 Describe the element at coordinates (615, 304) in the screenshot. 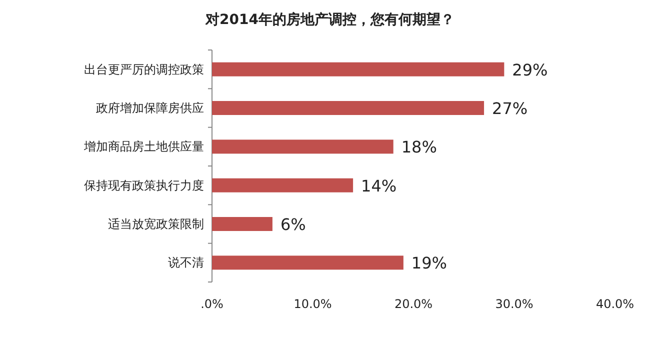

I see `x-tick-label: 40.0%` at that location.